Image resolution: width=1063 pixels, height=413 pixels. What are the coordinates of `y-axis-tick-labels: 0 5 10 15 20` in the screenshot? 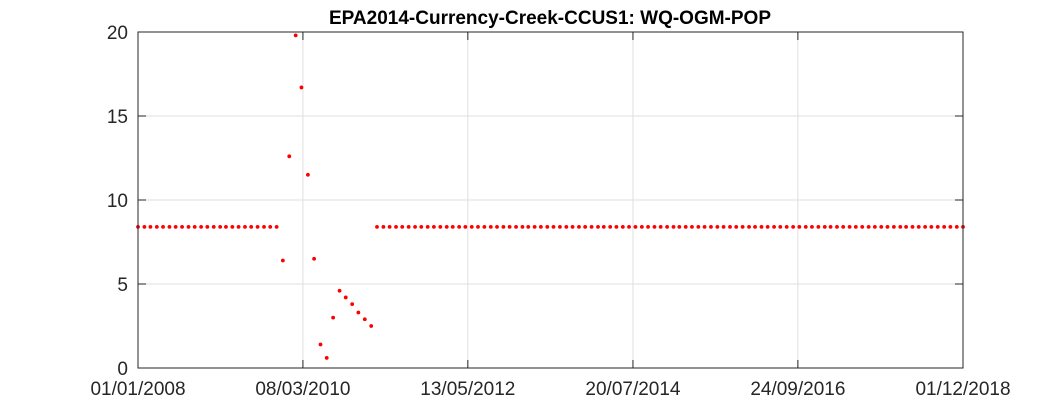 It's located at (117, 201).